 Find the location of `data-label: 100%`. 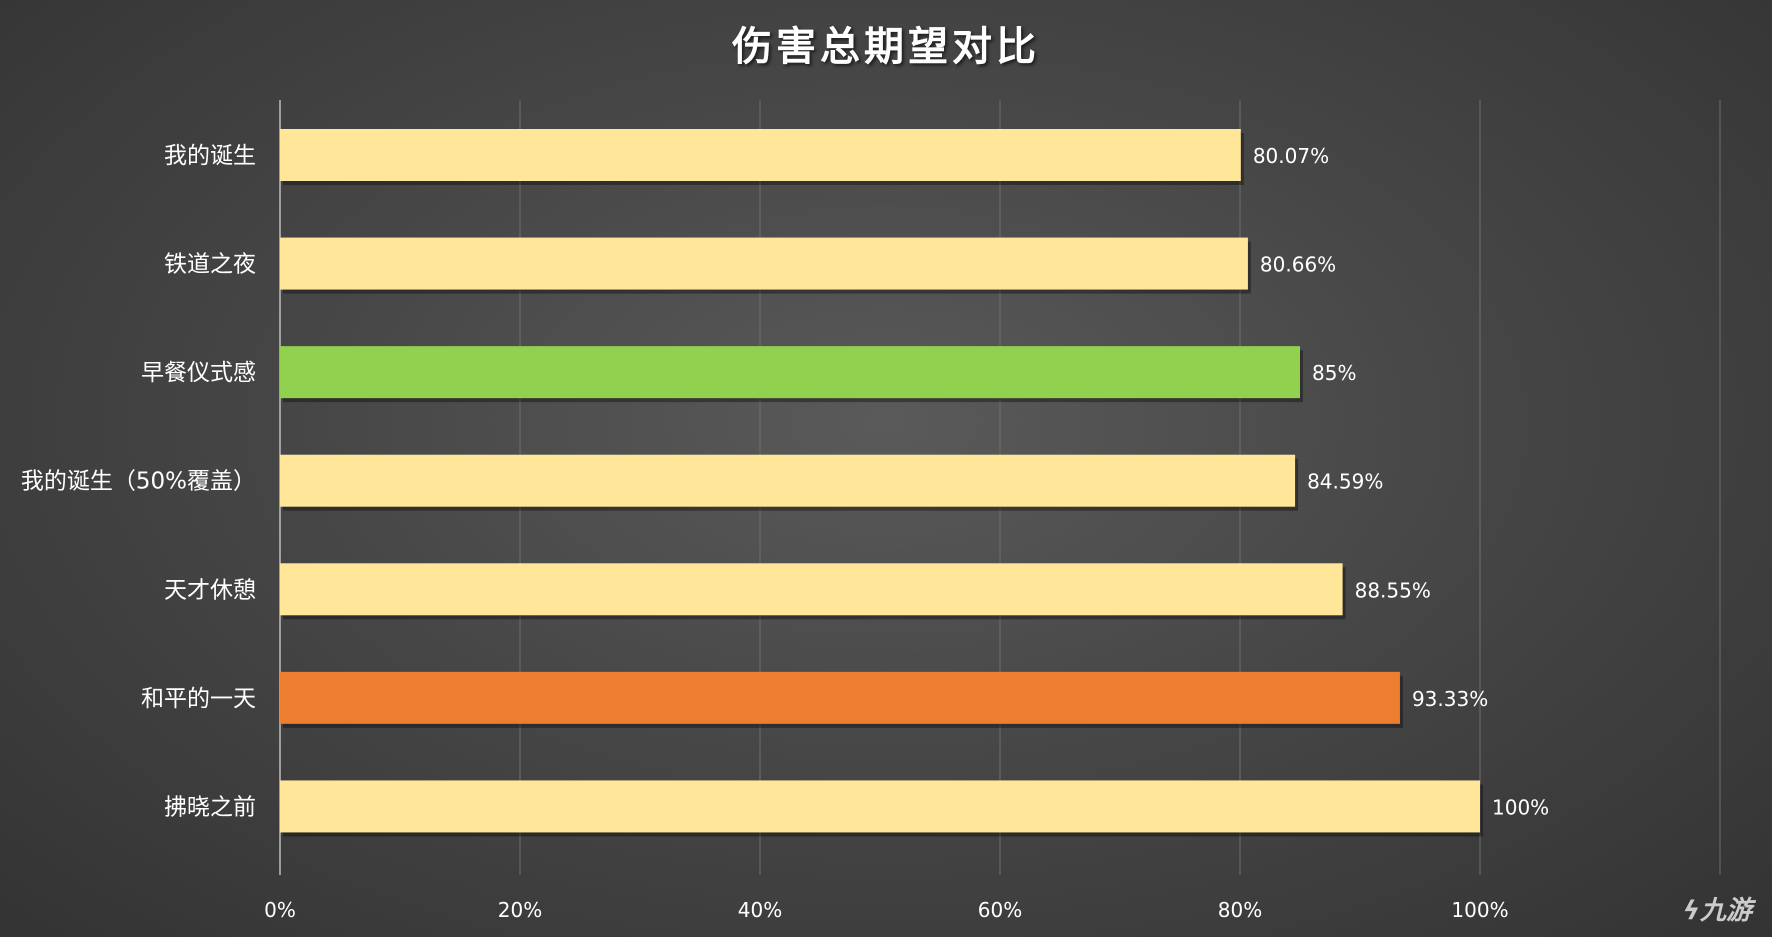

data-label: 100% is located at coordinates (1520, 807).